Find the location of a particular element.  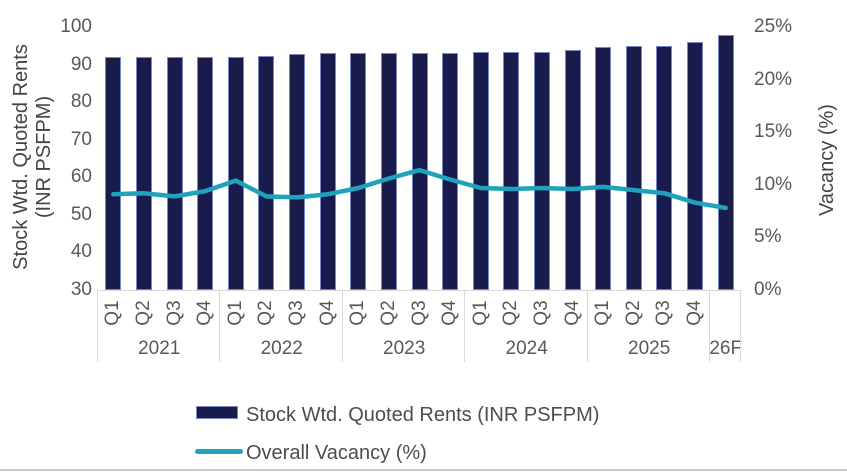

legend-swatch-rents is located at coordinates (217, 412).